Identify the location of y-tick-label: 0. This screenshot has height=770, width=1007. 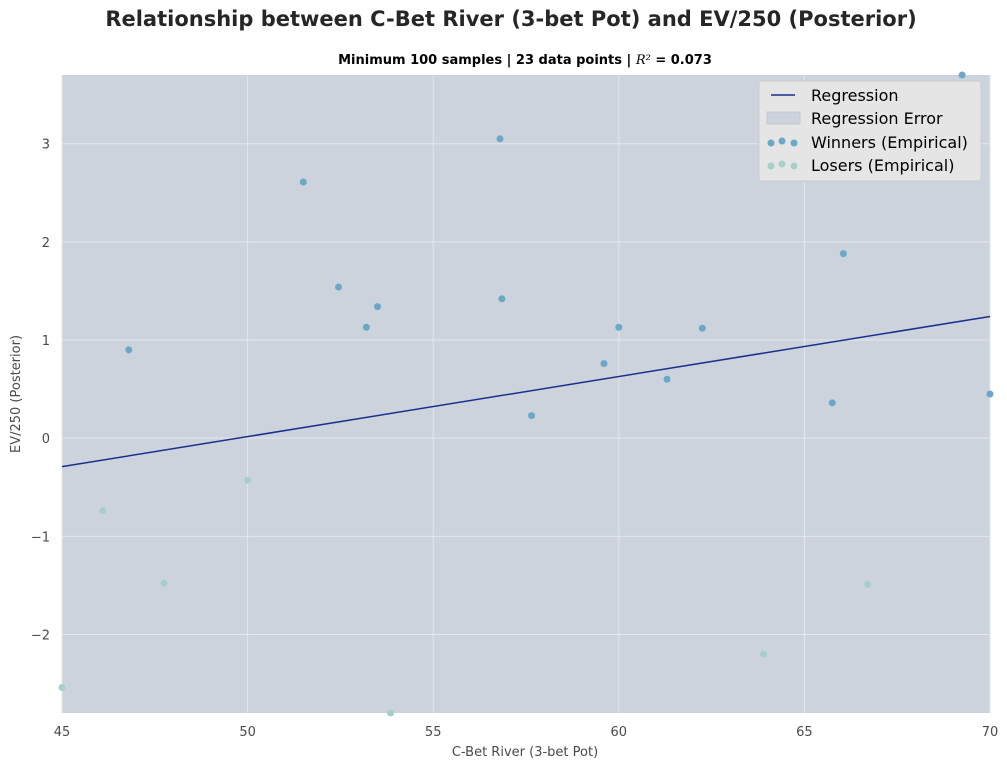
(46, 439).